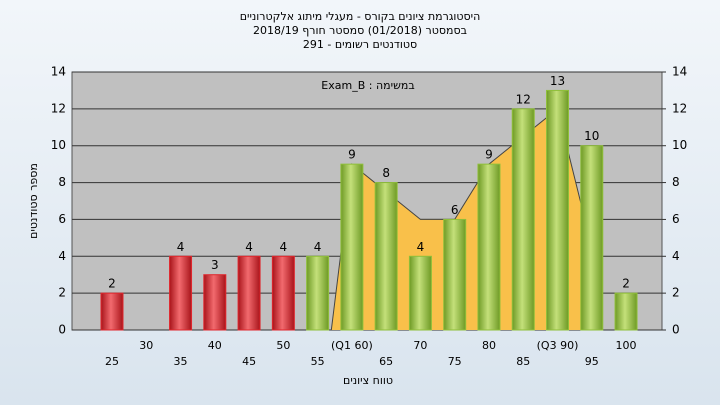  Describe the element at coordinates (146, 345) in the screenshot. I see `x-tick-label: 30` at that location.